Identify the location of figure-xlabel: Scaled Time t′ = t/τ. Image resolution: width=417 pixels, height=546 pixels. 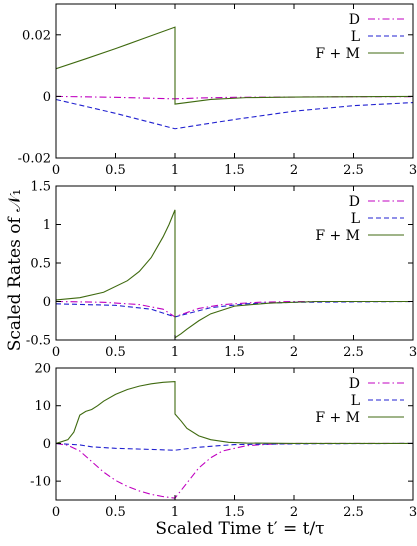
(239, 529).